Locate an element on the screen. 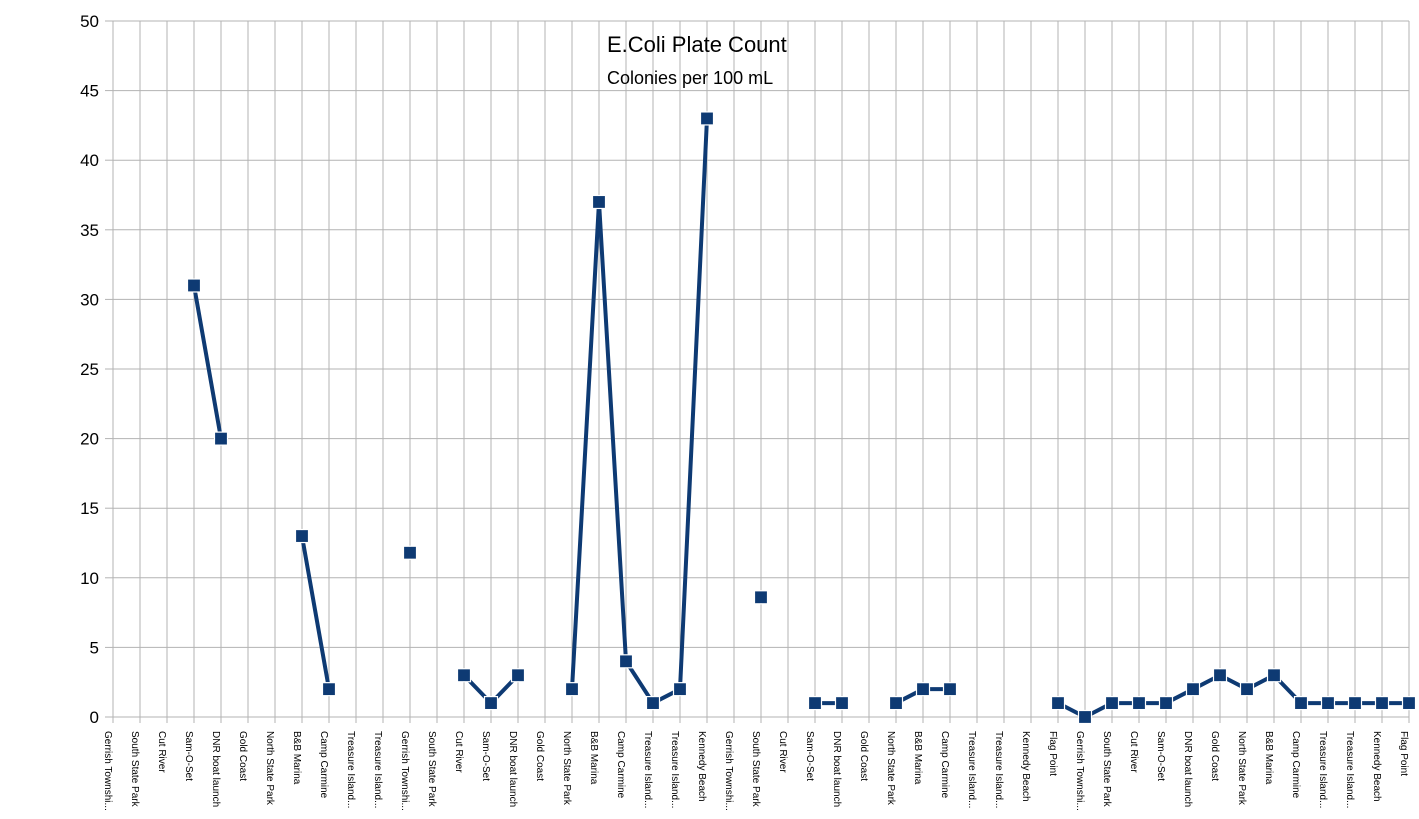 The height and width of the screenshot is (819, 1419). y-tick-label: 15 is located at coordinates (89, 508).